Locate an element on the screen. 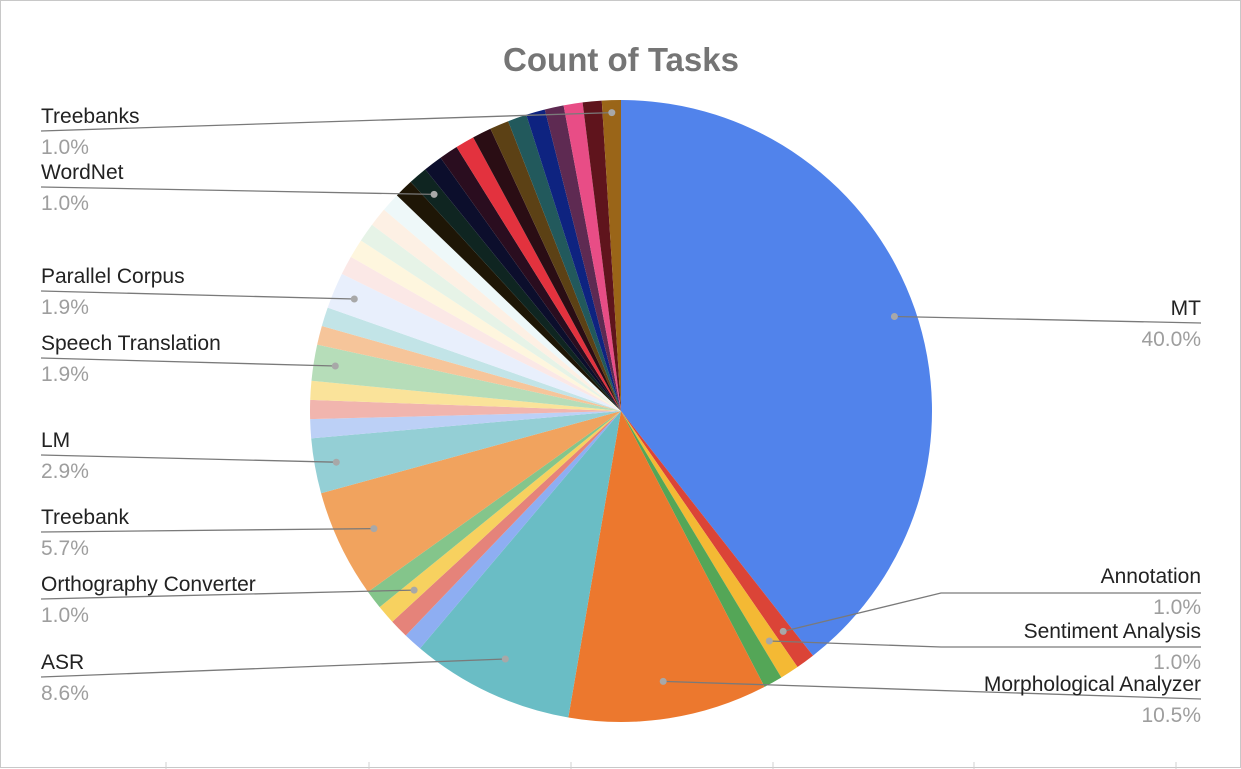 Image resolution: width=1241 pixels, height=769 pixels. leader-line-treebank is located at coordinates (207, 530).